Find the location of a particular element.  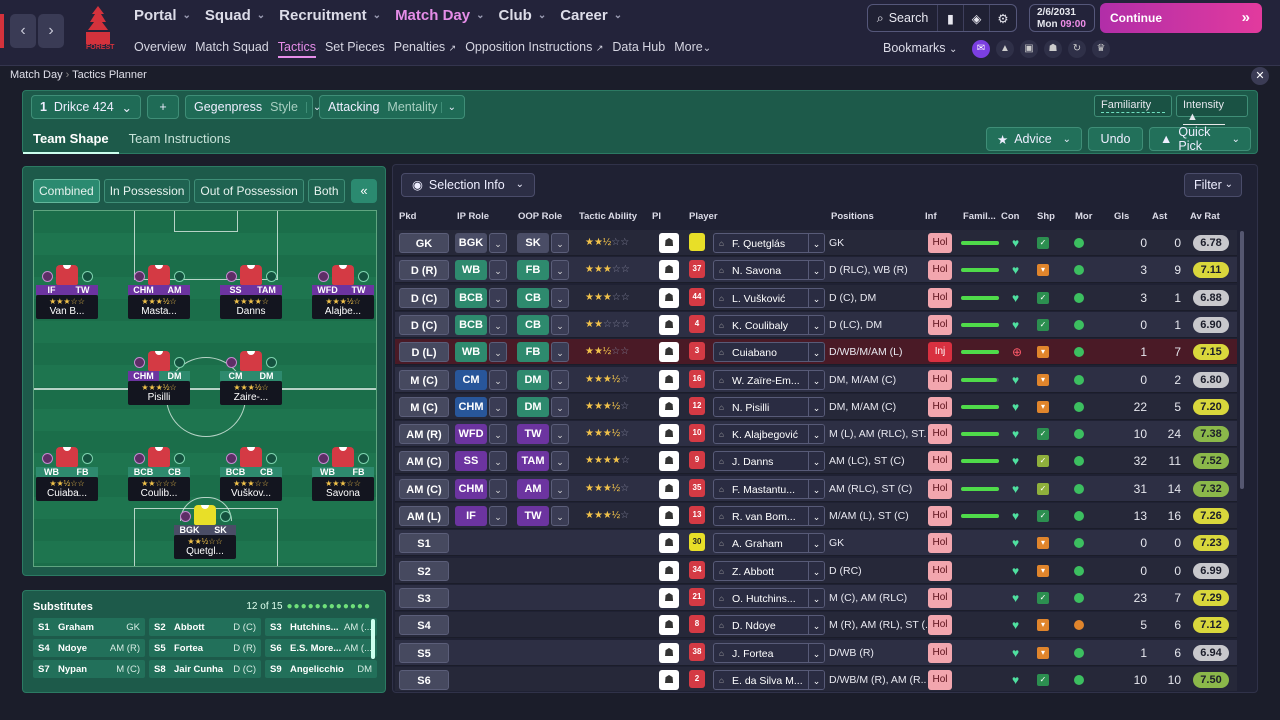

add-tactic-button: + is located at coordinates (163, 107).